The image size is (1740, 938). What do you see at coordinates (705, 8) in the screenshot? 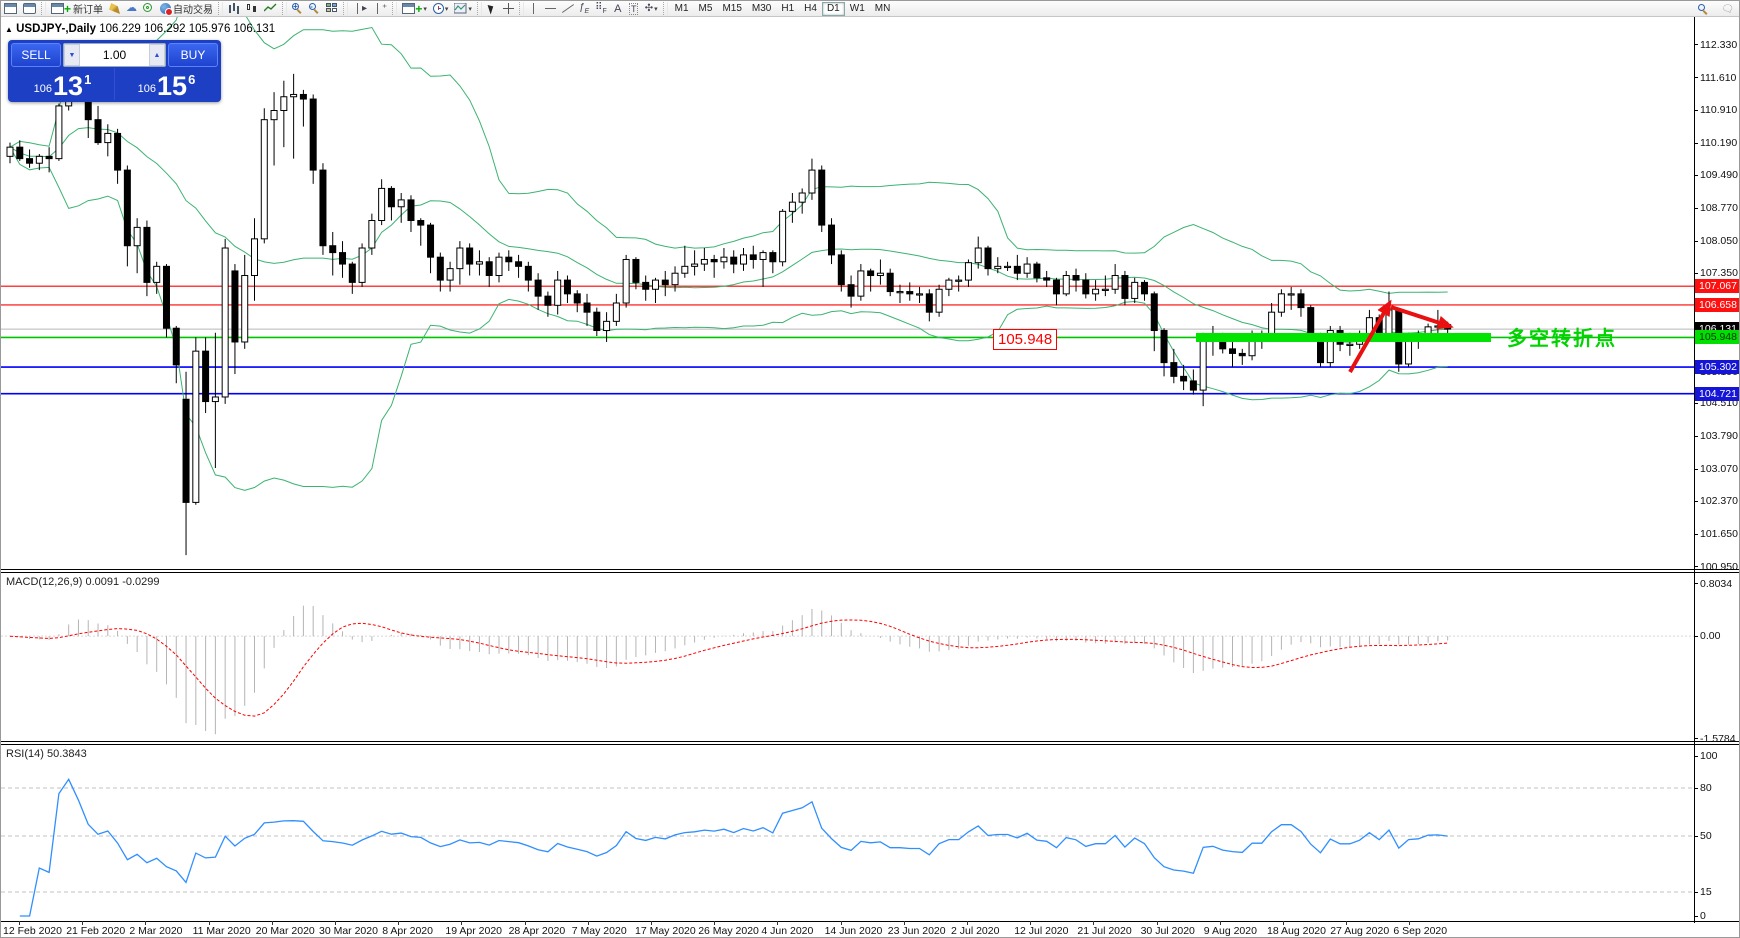
I see `timeframe-m5: M5` at bounding box center [705, 8].